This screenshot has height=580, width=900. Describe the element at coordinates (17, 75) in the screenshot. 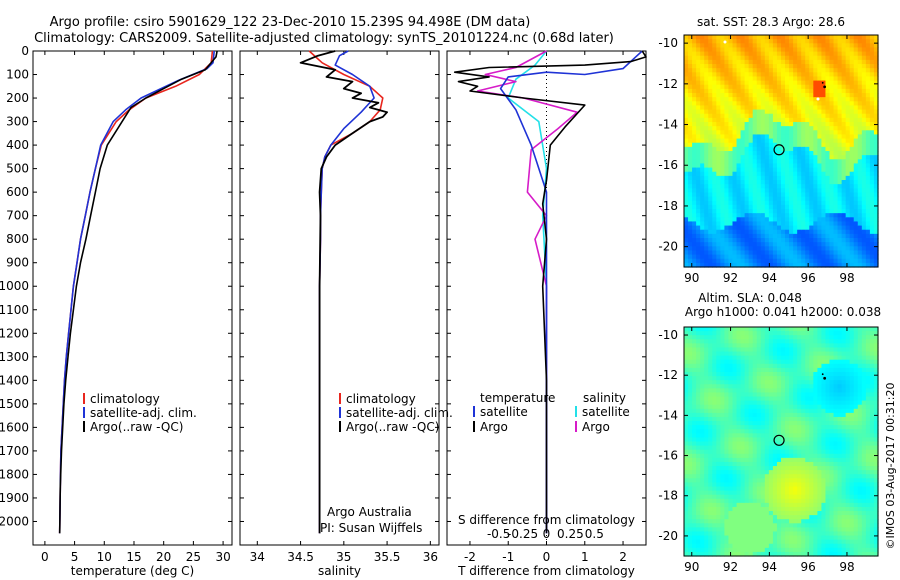

I see `y-tick-label: 100` at that location.